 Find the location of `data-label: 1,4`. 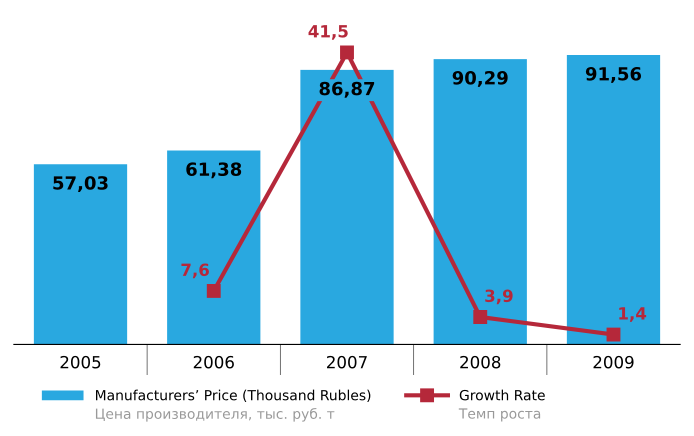

data-label: 1,4 is located at coordinates (632, 314).